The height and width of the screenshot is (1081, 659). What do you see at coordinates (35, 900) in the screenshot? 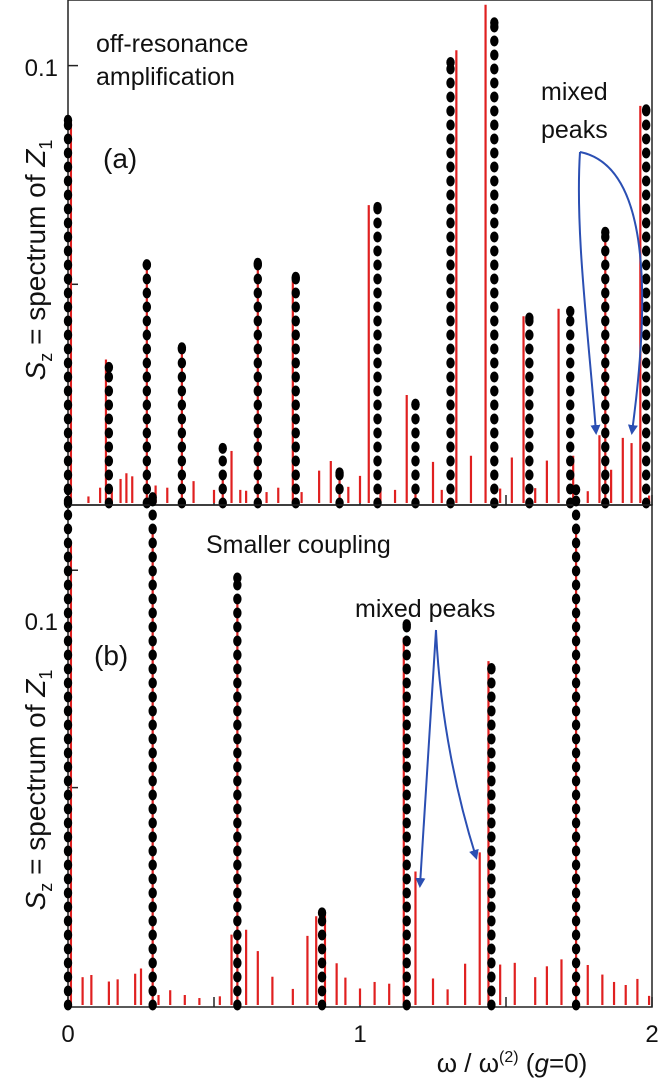
I see `ylabel-b-s: S` at bounding box center [35, 900].